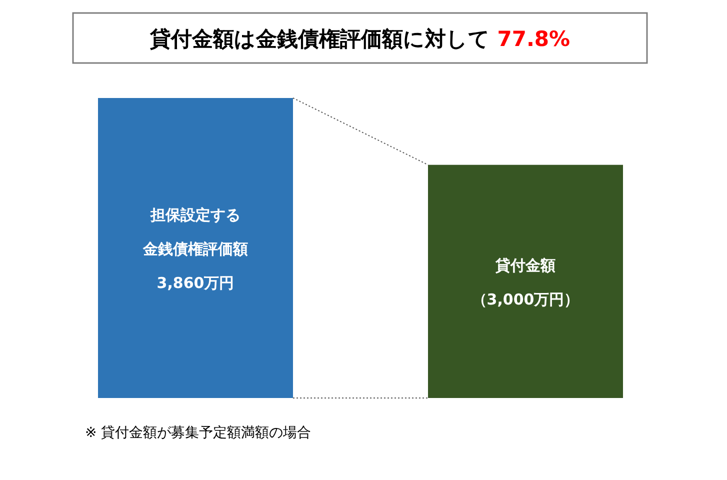 Image resolution: width=727 pixels, height=480 pixels. Describe the element at coordinates (195, 232) in the screenshot. I see `x-tick-label: 担保設定する金銭債権評価額` at that location.